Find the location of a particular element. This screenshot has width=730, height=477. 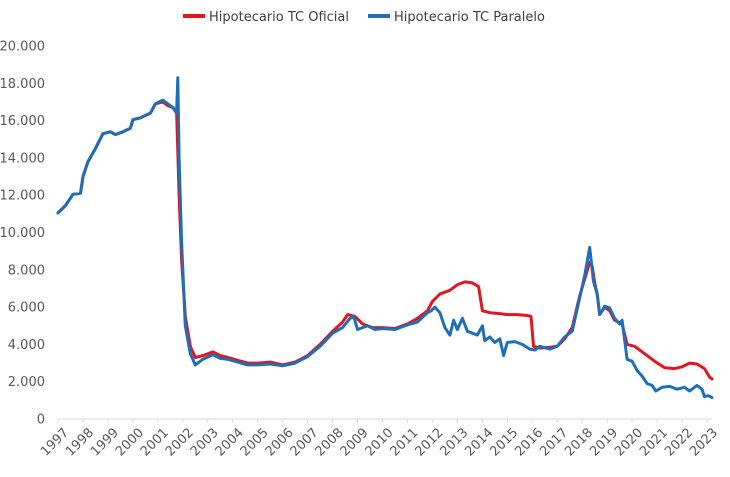

y-tick-label: 8.000 is located at coordinates (26, 270).